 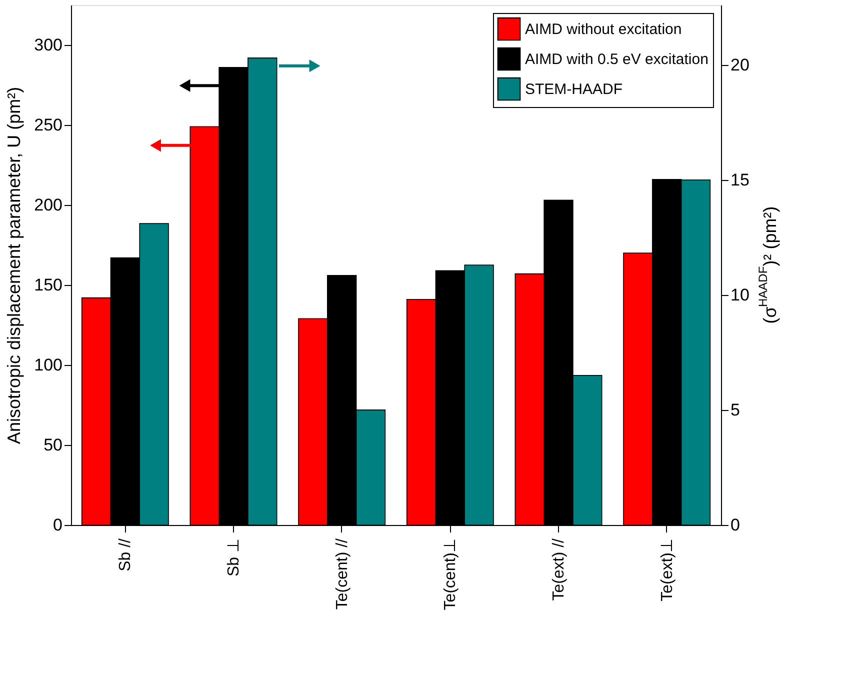 What do you see at coordinates (768, 265) in the screenshot?
I see `y2-axis-title: (σHAADF)² (pm²)` at bounding box center [768, 265].